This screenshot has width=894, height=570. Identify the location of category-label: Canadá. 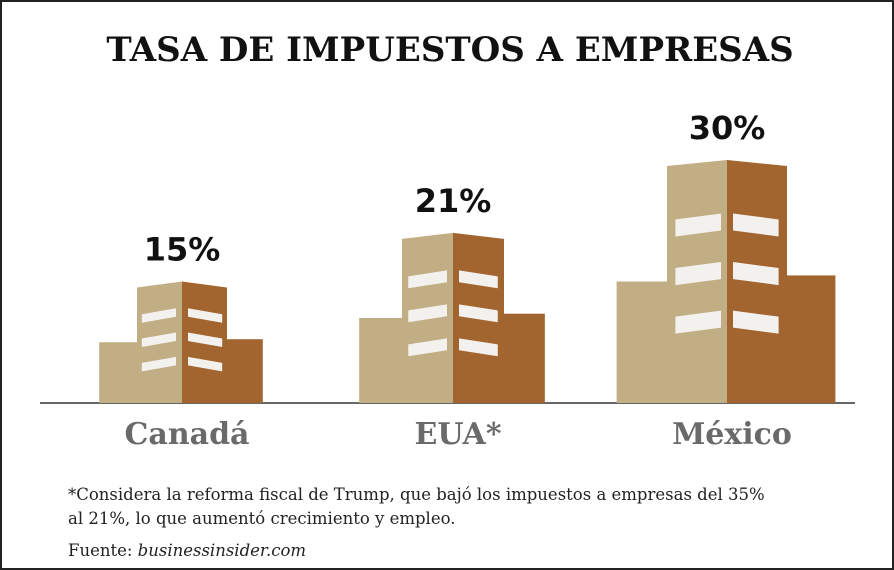
(187, 434).